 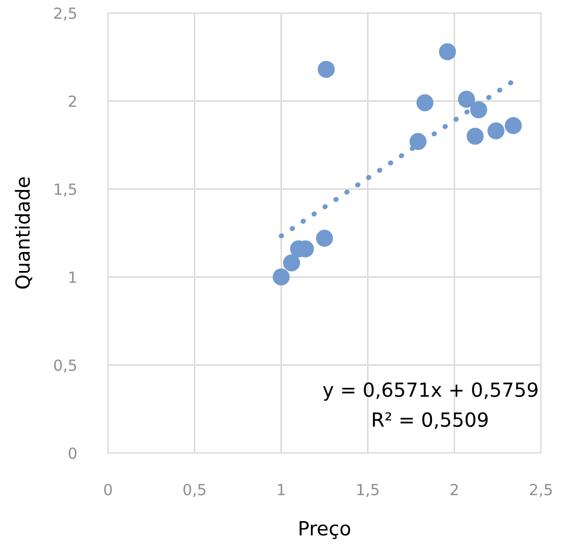 I want to click on y-tick-label: 0, so click(x=72, y=453).